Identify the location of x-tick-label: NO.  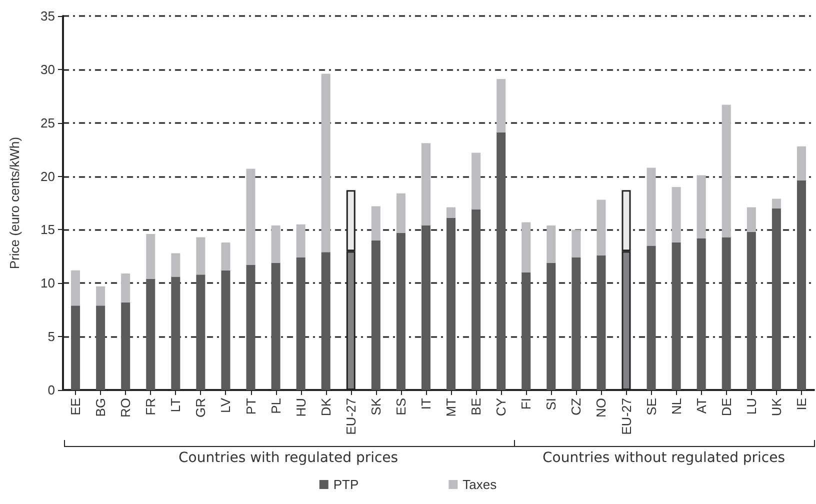
(601, 408).